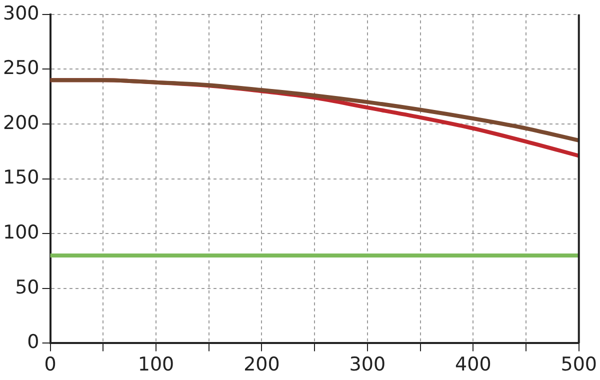  I want to click on y-tick-label: 300, so click(21, 13).